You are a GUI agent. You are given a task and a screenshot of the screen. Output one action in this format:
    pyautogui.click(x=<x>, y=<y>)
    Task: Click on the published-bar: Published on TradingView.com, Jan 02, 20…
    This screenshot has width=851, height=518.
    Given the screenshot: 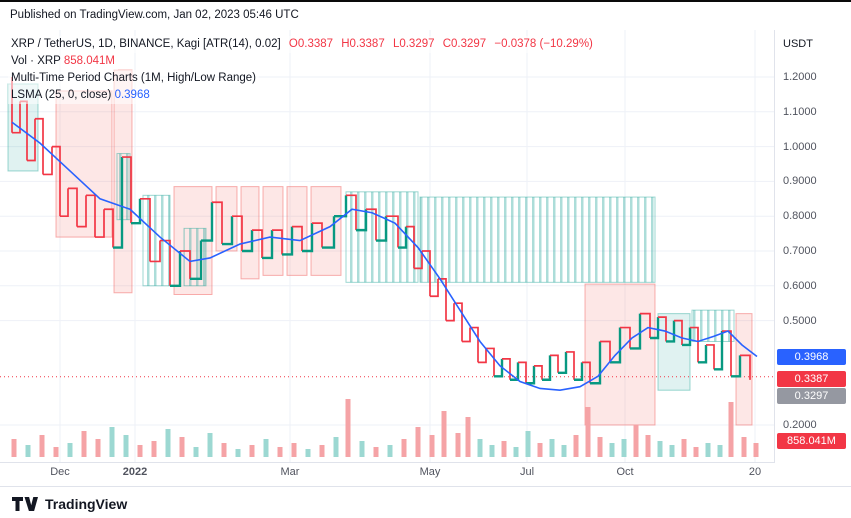 What is the action you would take?
    pyautogui.click(x=425, y=16)
    